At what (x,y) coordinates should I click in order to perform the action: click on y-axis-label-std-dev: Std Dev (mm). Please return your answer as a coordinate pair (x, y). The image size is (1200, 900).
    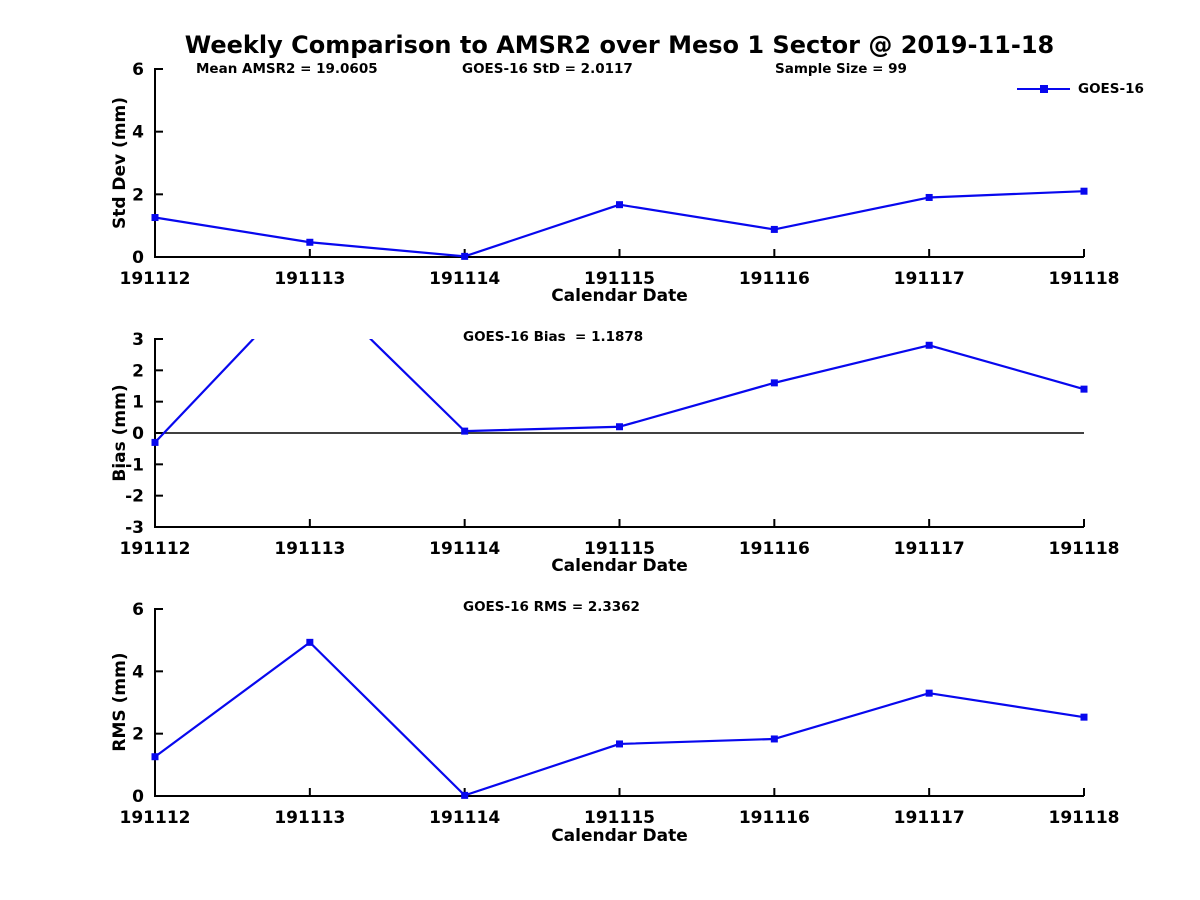
    Looking at the image, I should click on (120, 163).